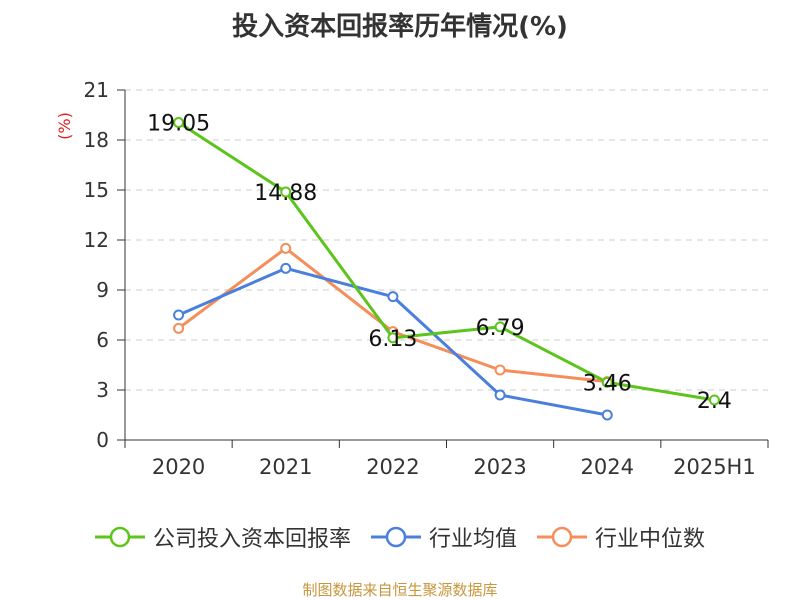  What do you see at coordinates (96, 90) in the screenshot?
I see `y-tick-label: 21` at bounding box center [96, 90].